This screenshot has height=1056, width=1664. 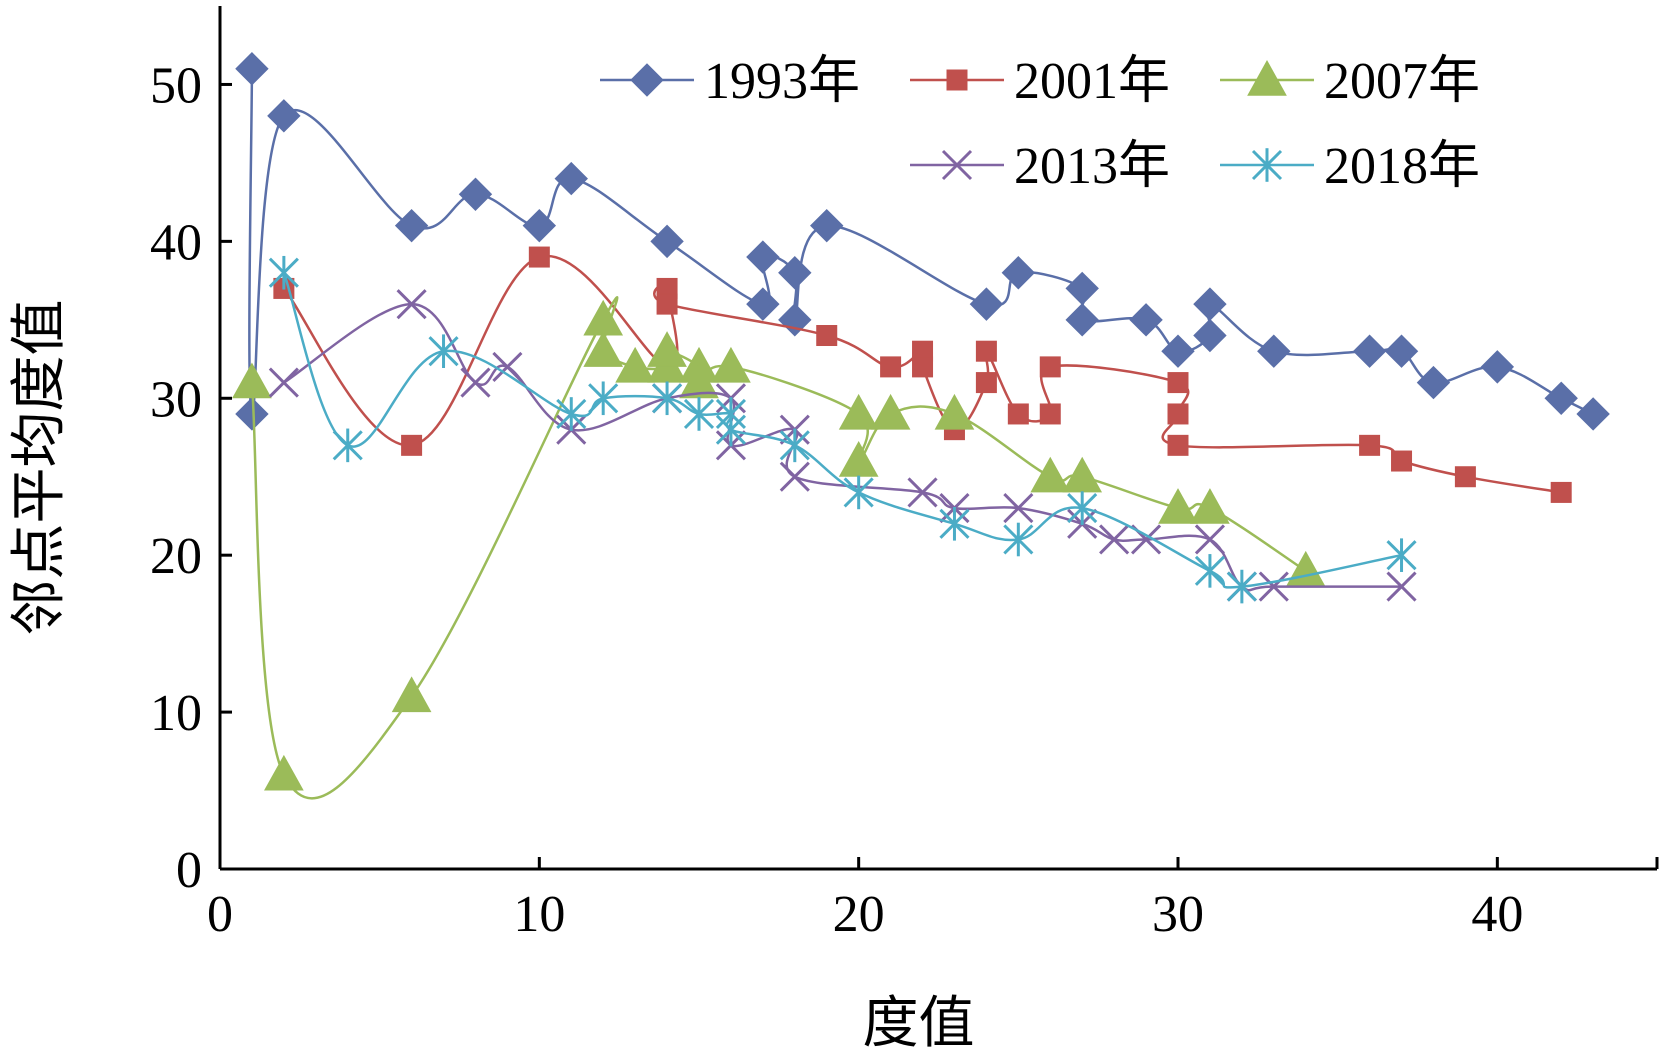 What do you see at coordinates (539, 914) in the screenshot?
I see `x-tick-label: 10` at bounding box center [539, 914].